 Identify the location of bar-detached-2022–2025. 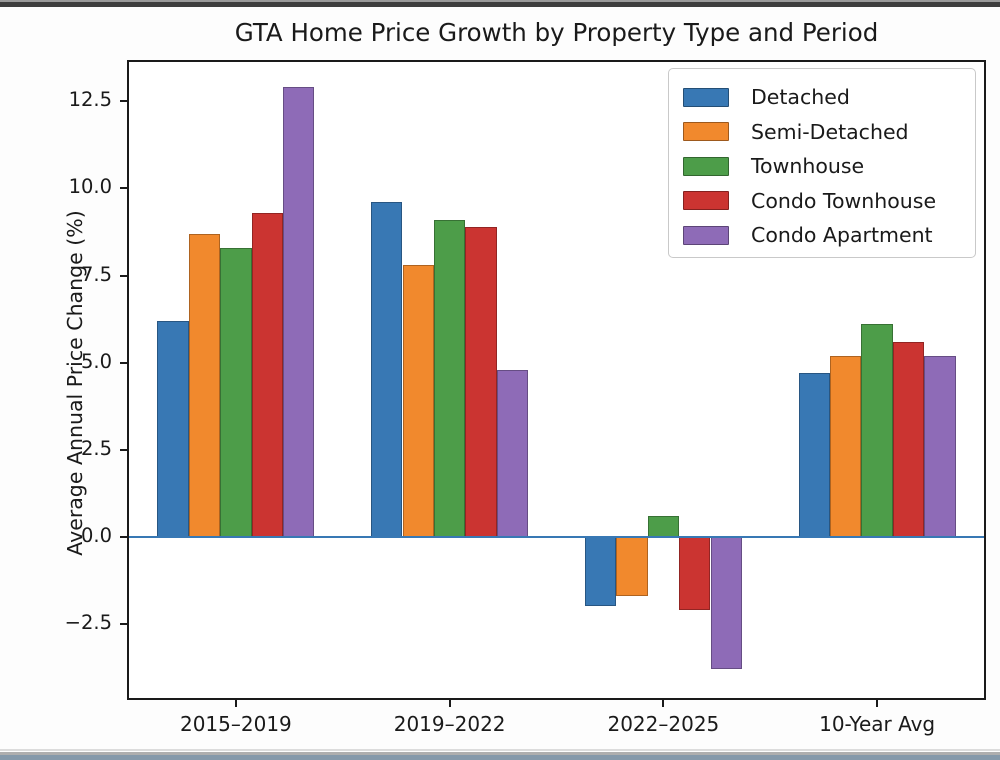
(600, 571).